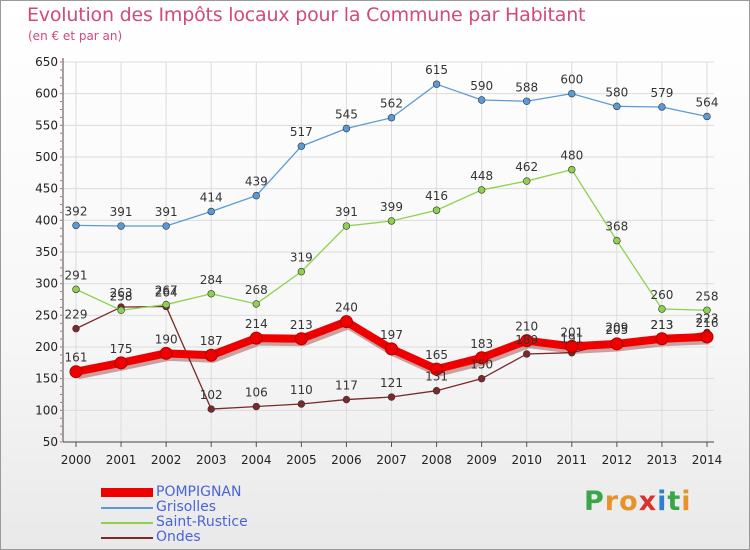 This screenshot has width=750, height=550. What do you see at coordinates (121, 349) in the screenshot?
I see `data-label: 175` at bounding box center [121, 349].